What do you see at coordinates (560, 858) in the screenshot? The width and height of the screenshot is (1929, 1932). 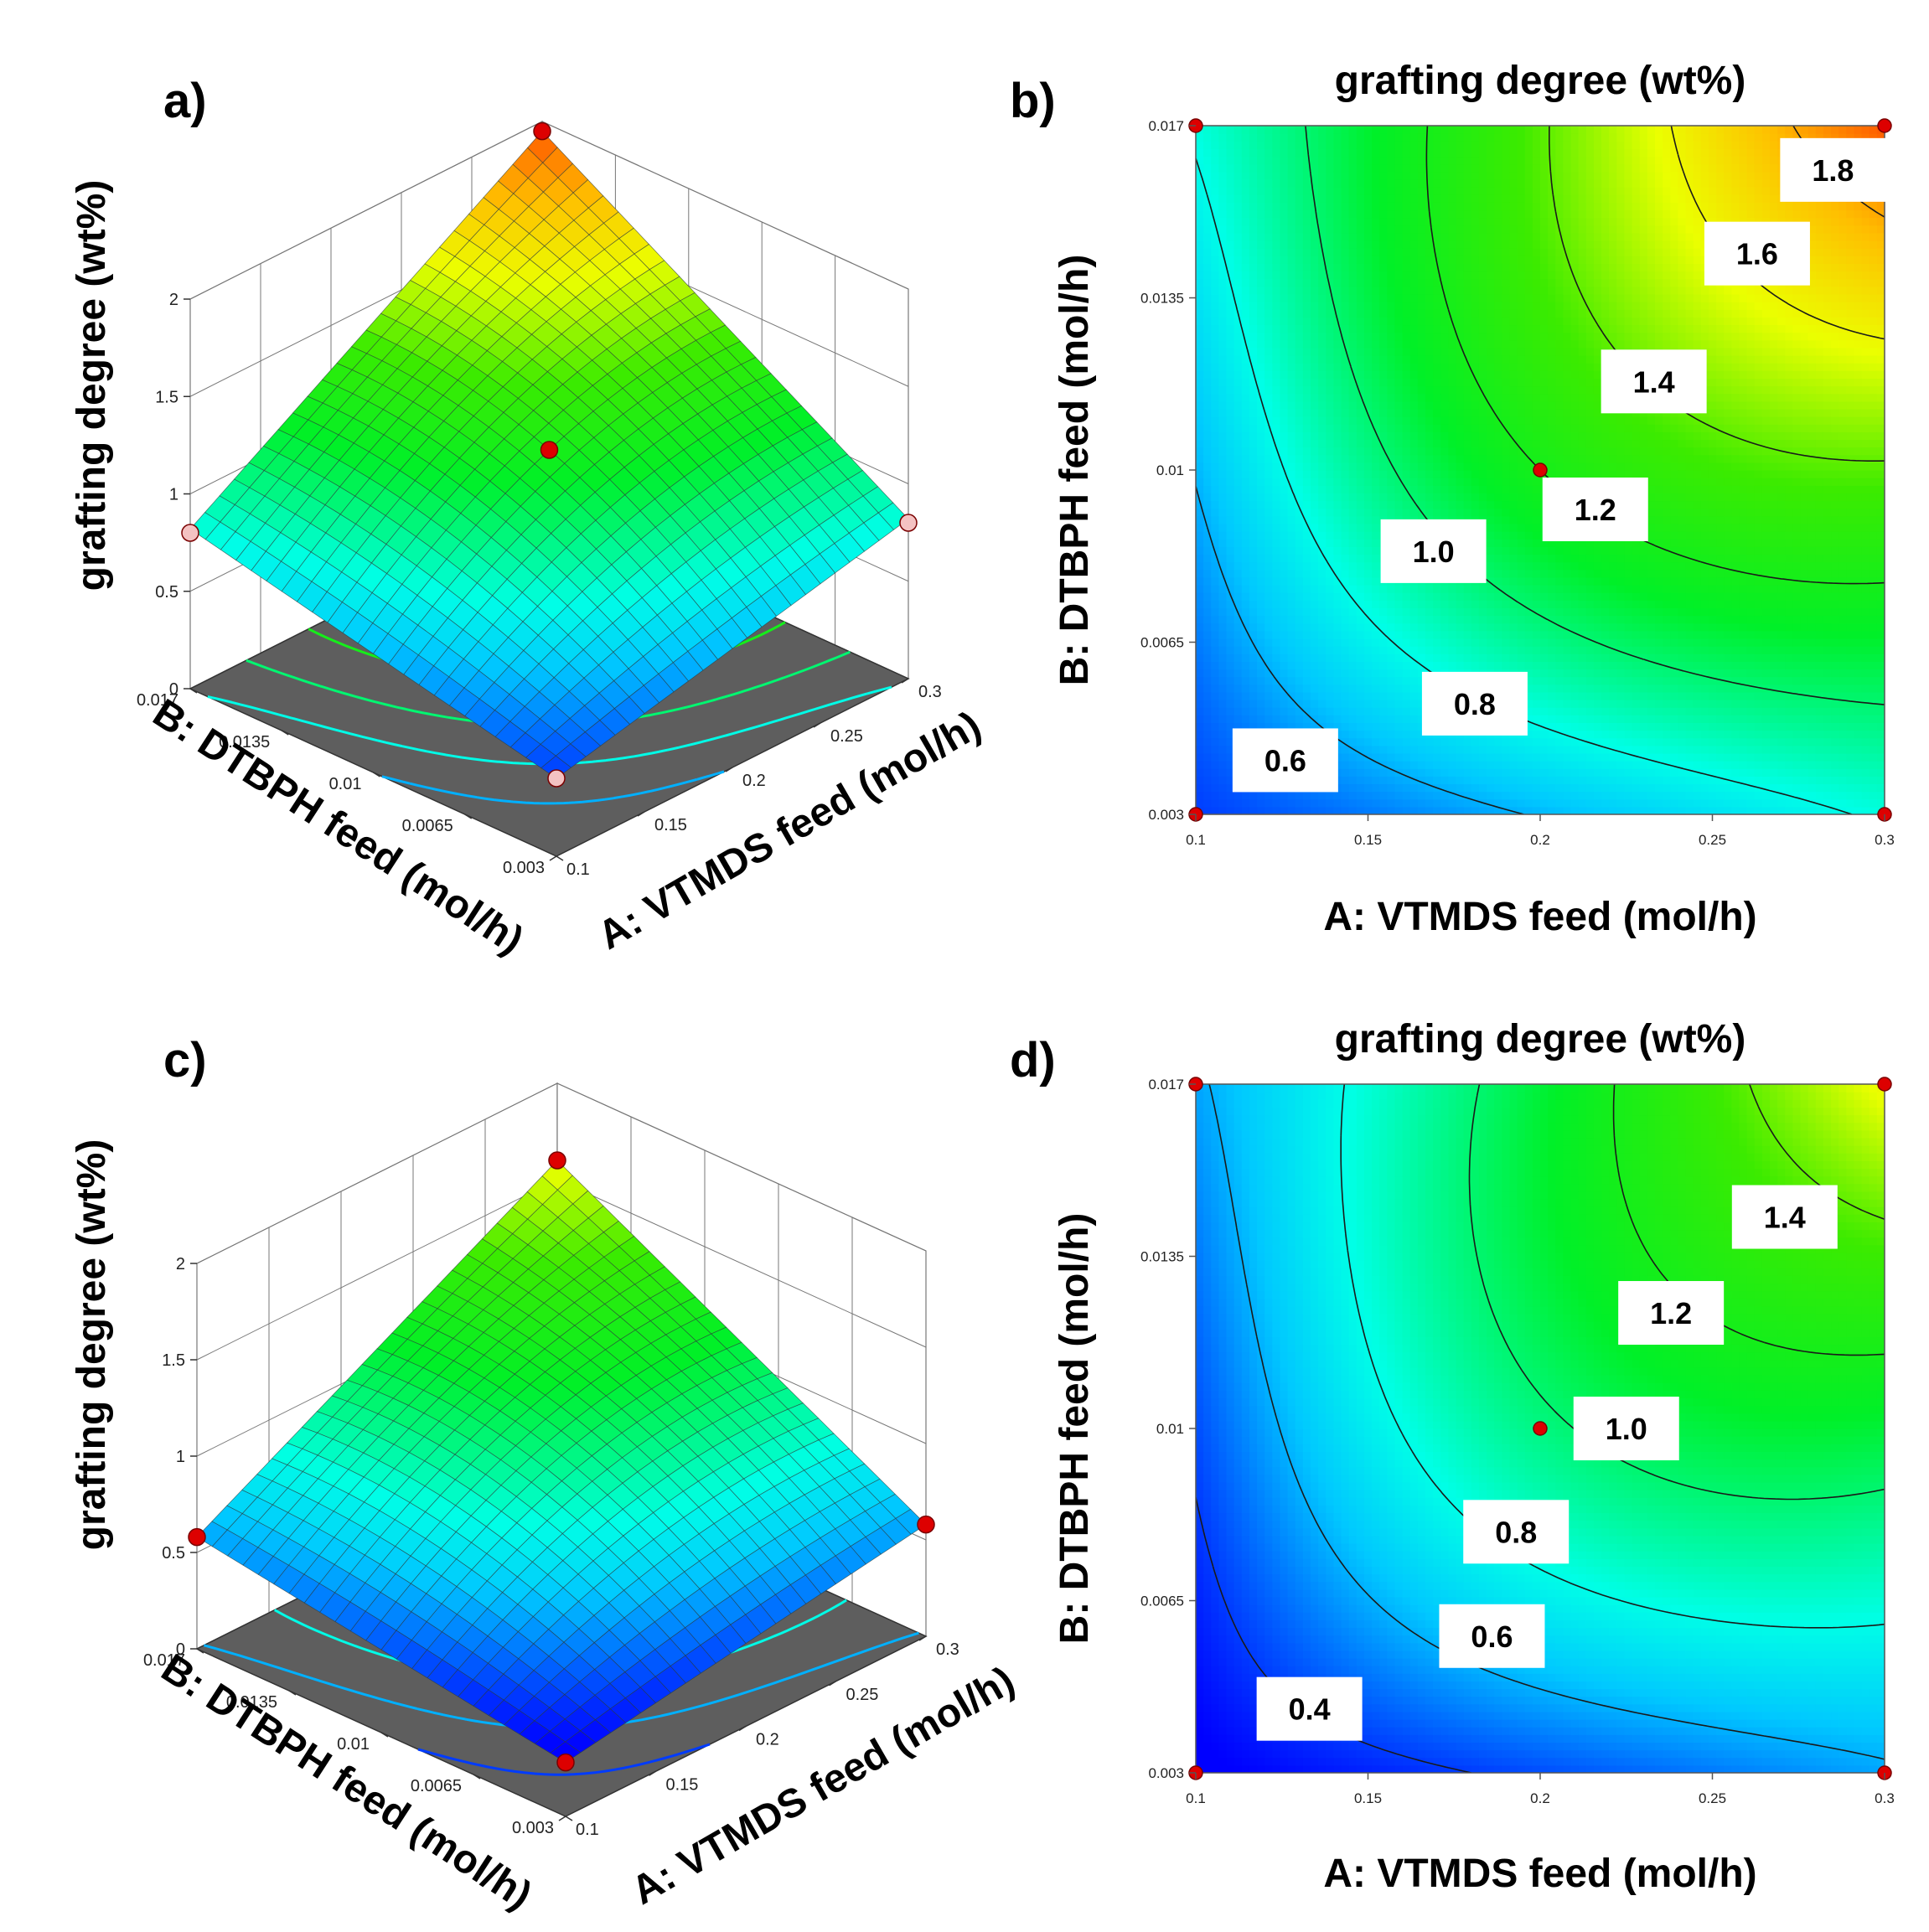 I see `y-tick-mark` at bounding box center [560, 858].